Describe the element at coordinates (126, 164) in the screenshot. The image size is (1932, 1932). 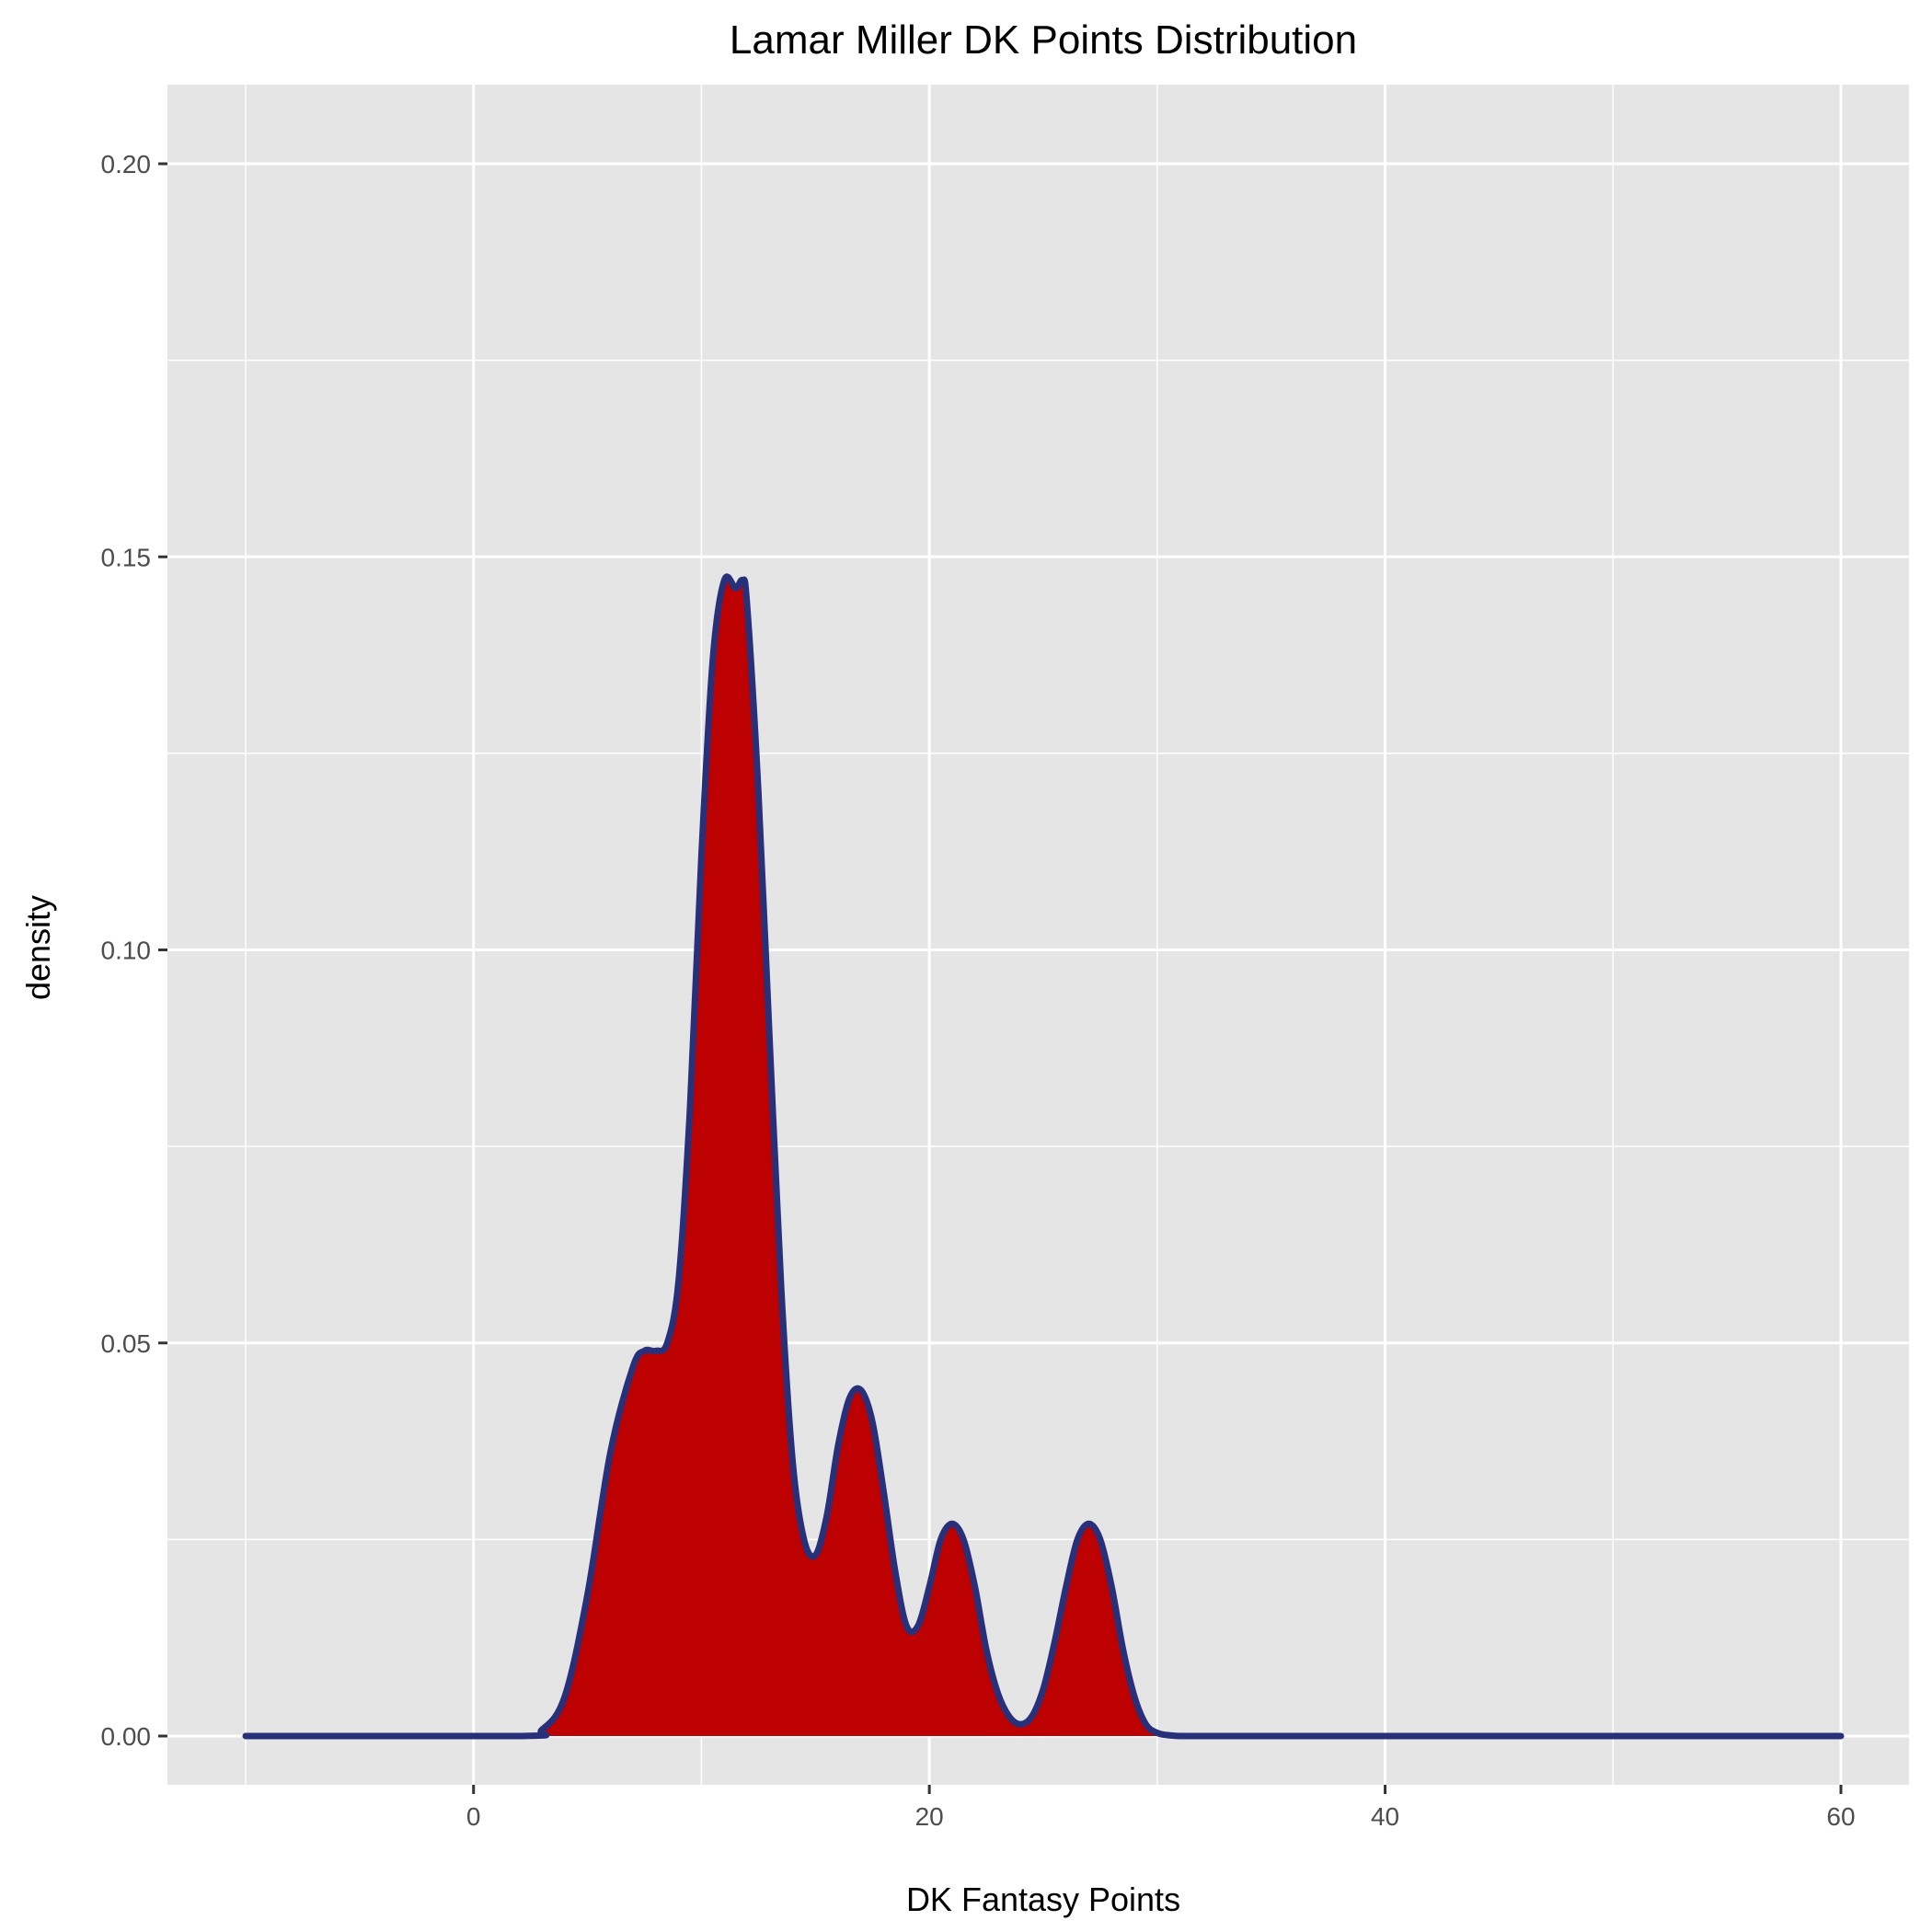
I see `y-tick-label: 0.20` at that location.